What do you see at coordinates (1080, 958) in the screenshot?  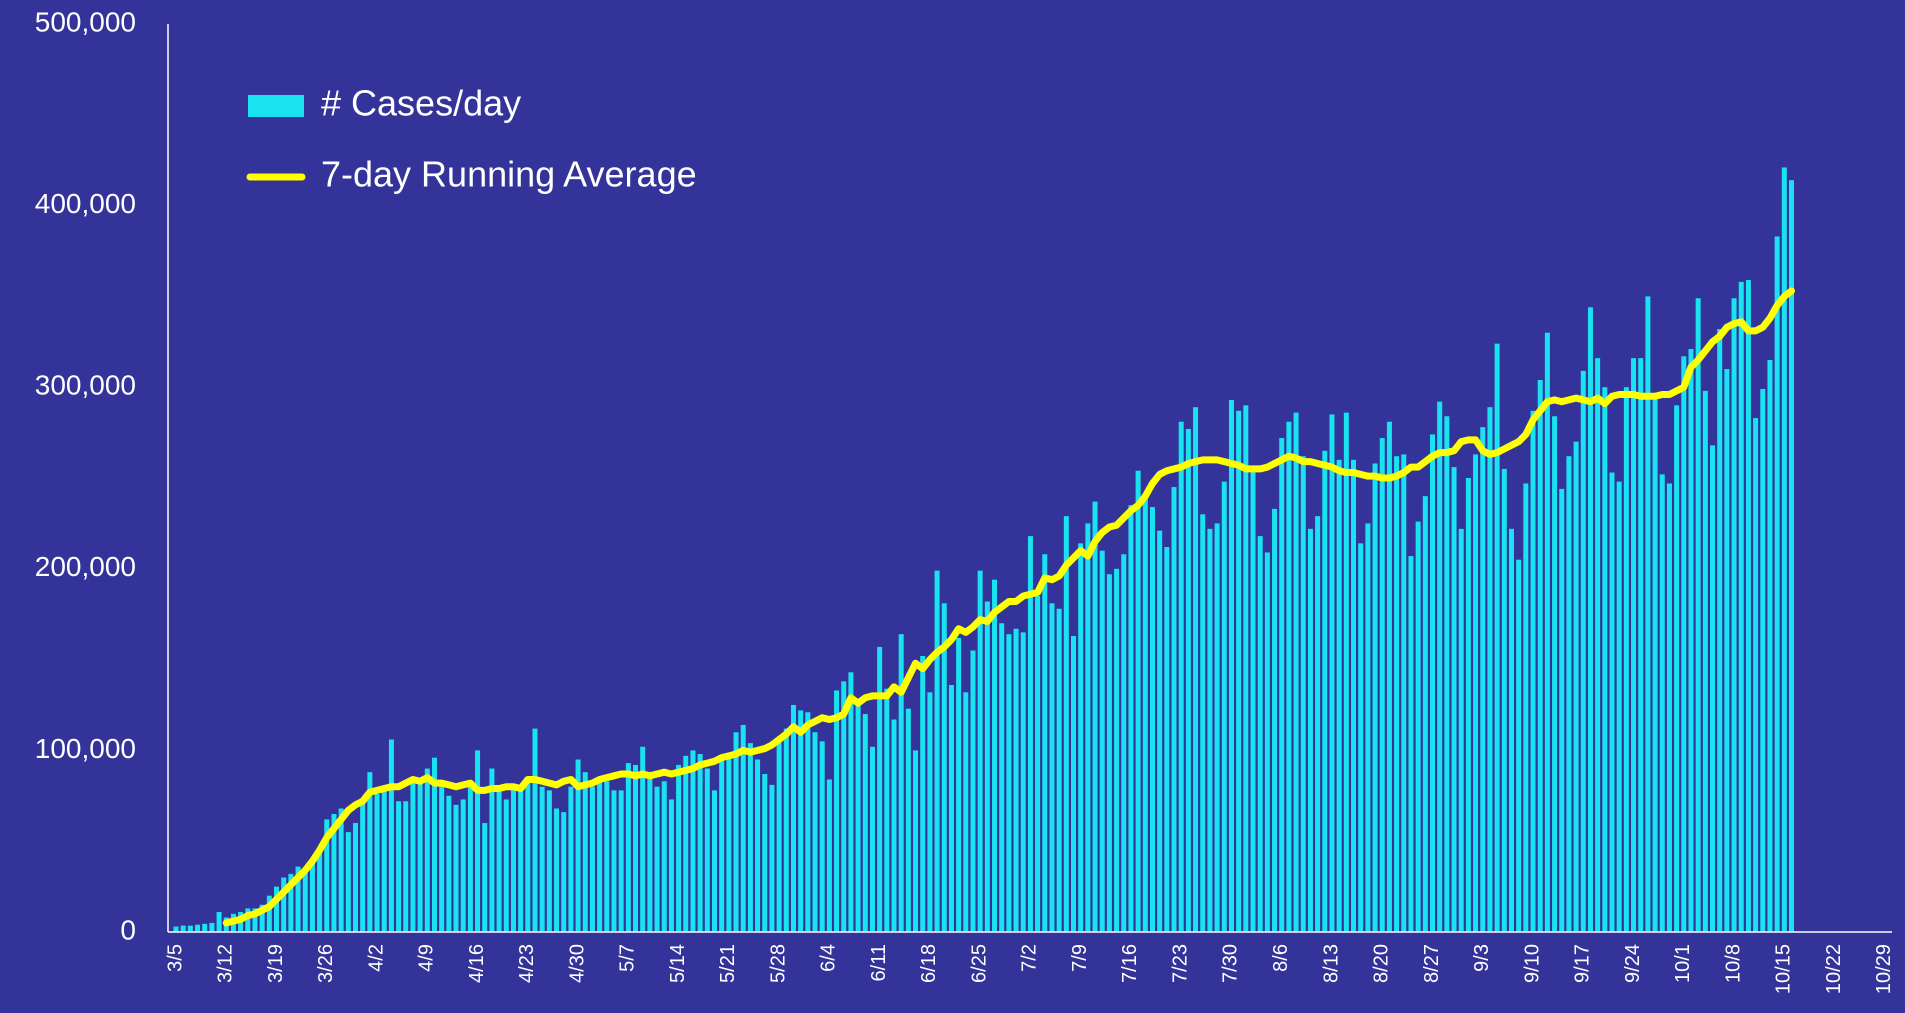 I see `x-tick-label: 7/9` at bounding box center [1080, 958].